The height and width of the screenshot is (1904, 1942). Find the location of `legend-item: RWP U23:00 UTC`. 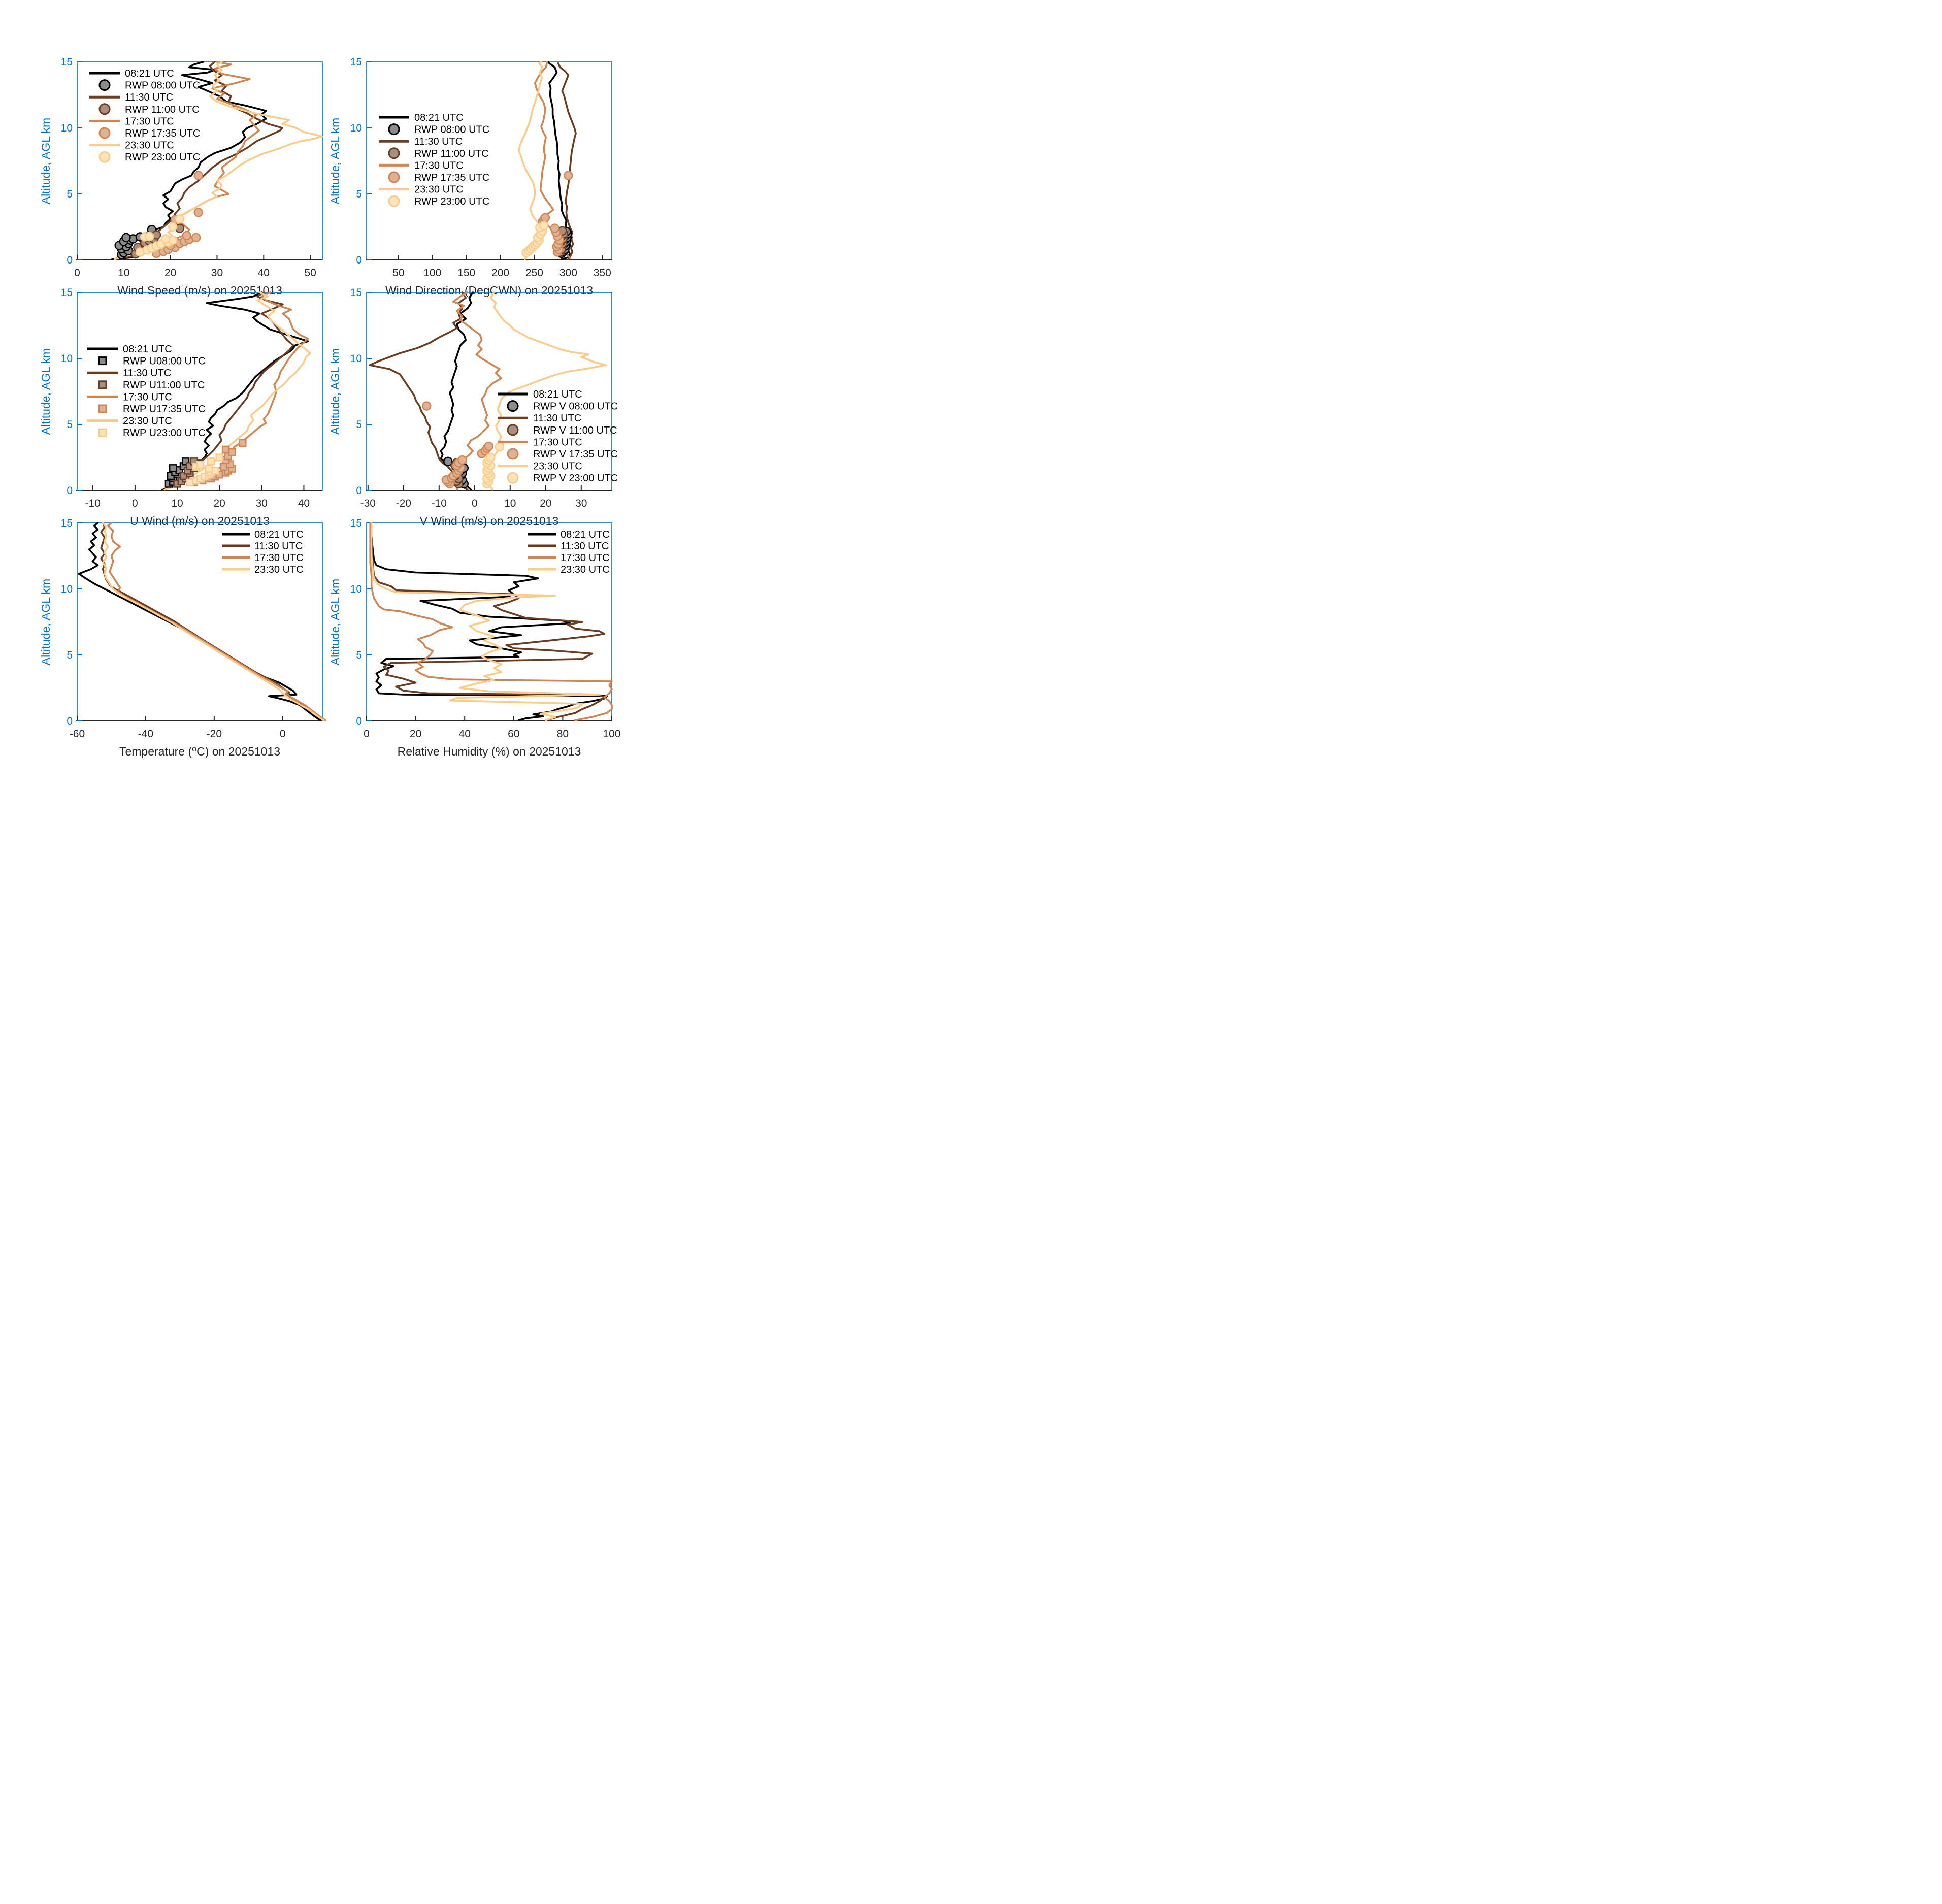

legend-item: RWP U23:00 UTC is located at coordinates (152, 434).